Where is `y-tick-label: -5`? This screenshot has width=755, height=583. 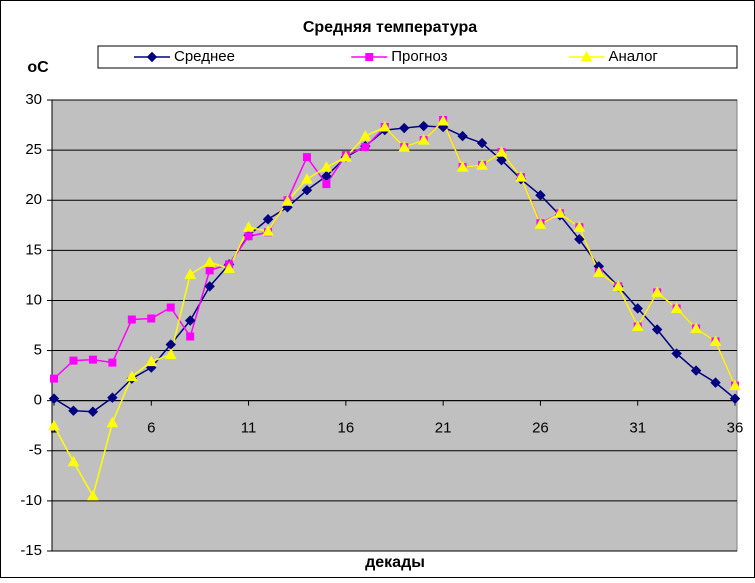
y-tick-label: -5 is located at coordinates (35, 450).